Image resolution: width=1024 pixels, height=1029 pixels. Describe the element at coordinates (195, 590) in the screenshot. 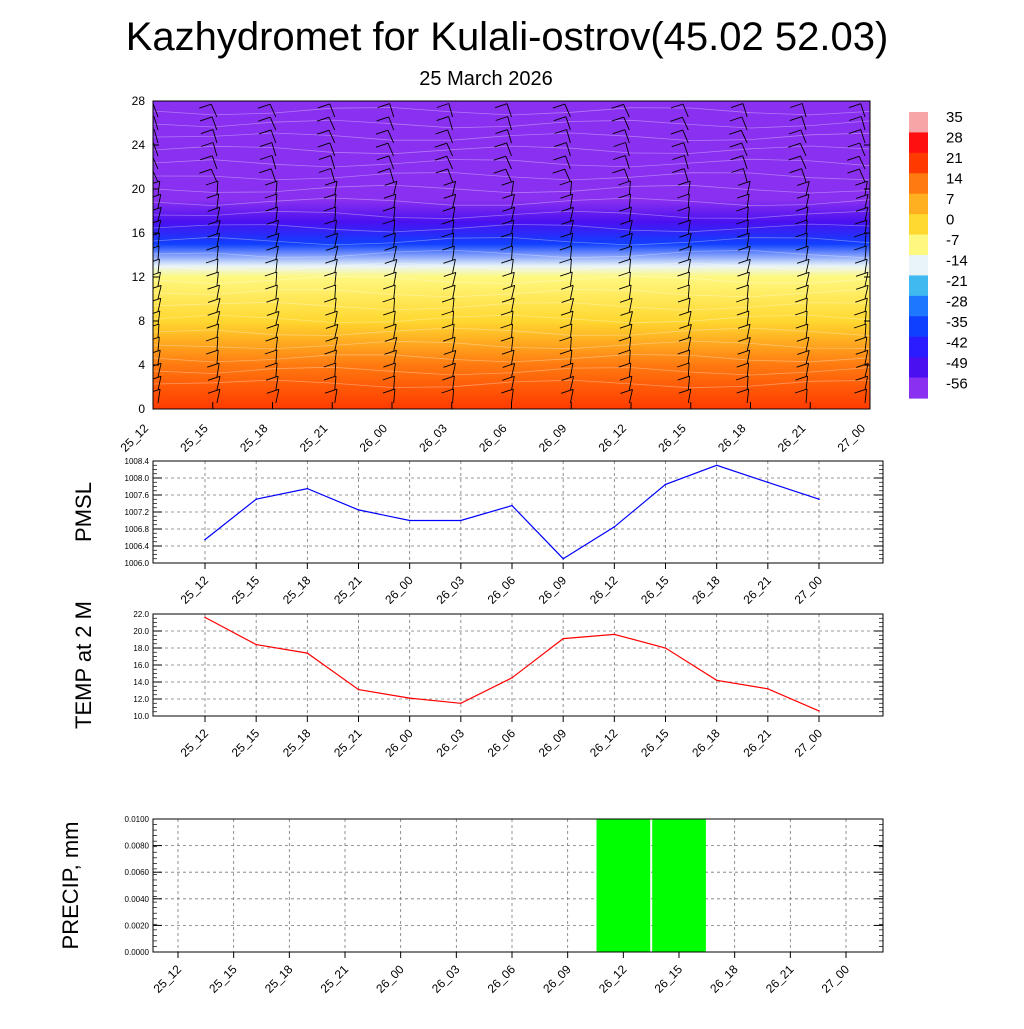

I see `x-tick-label: 25_12` at that location.